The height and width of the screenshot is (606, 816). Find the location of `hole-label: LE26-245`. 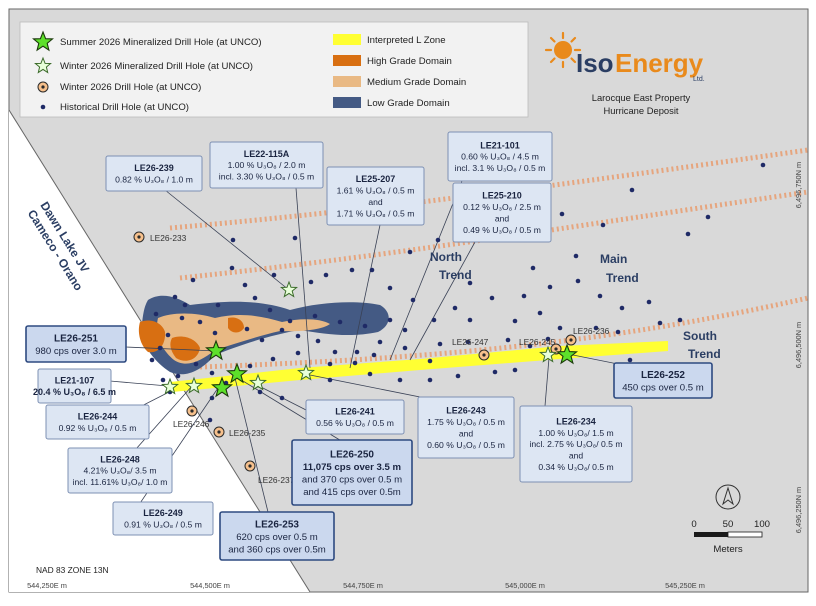

hole-label: LE26-245 is located at coordinates (537, 342).